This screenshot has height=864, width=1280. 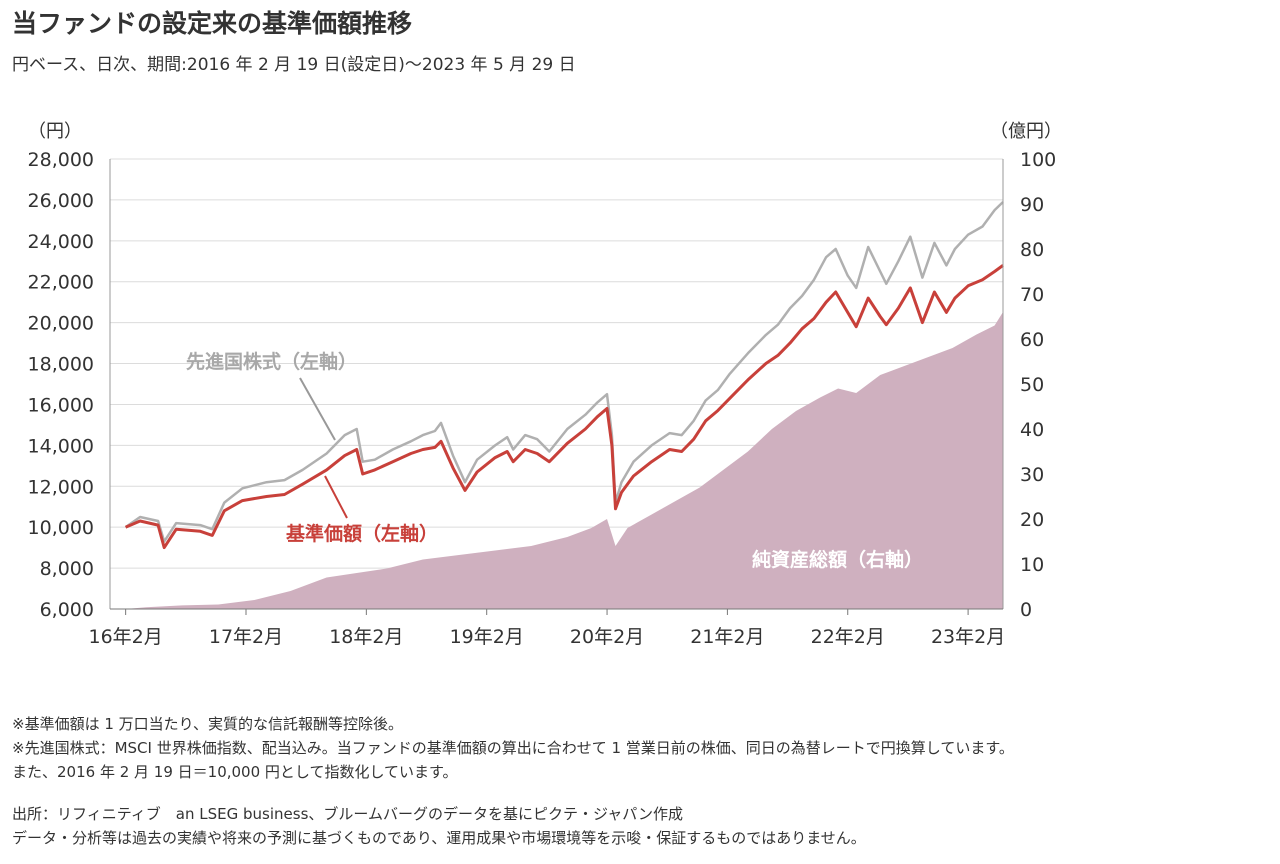 I want to click on right-tick-label: 60, so click(x=1032, y=340).